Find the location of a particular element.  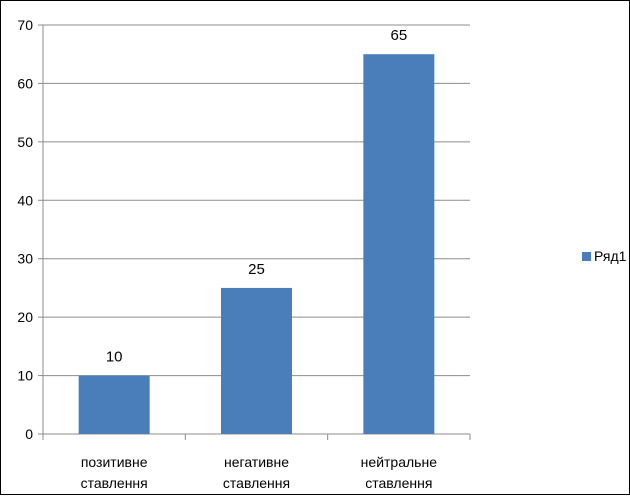

y-tick-label: 50 is located at coordinates (25, 142).